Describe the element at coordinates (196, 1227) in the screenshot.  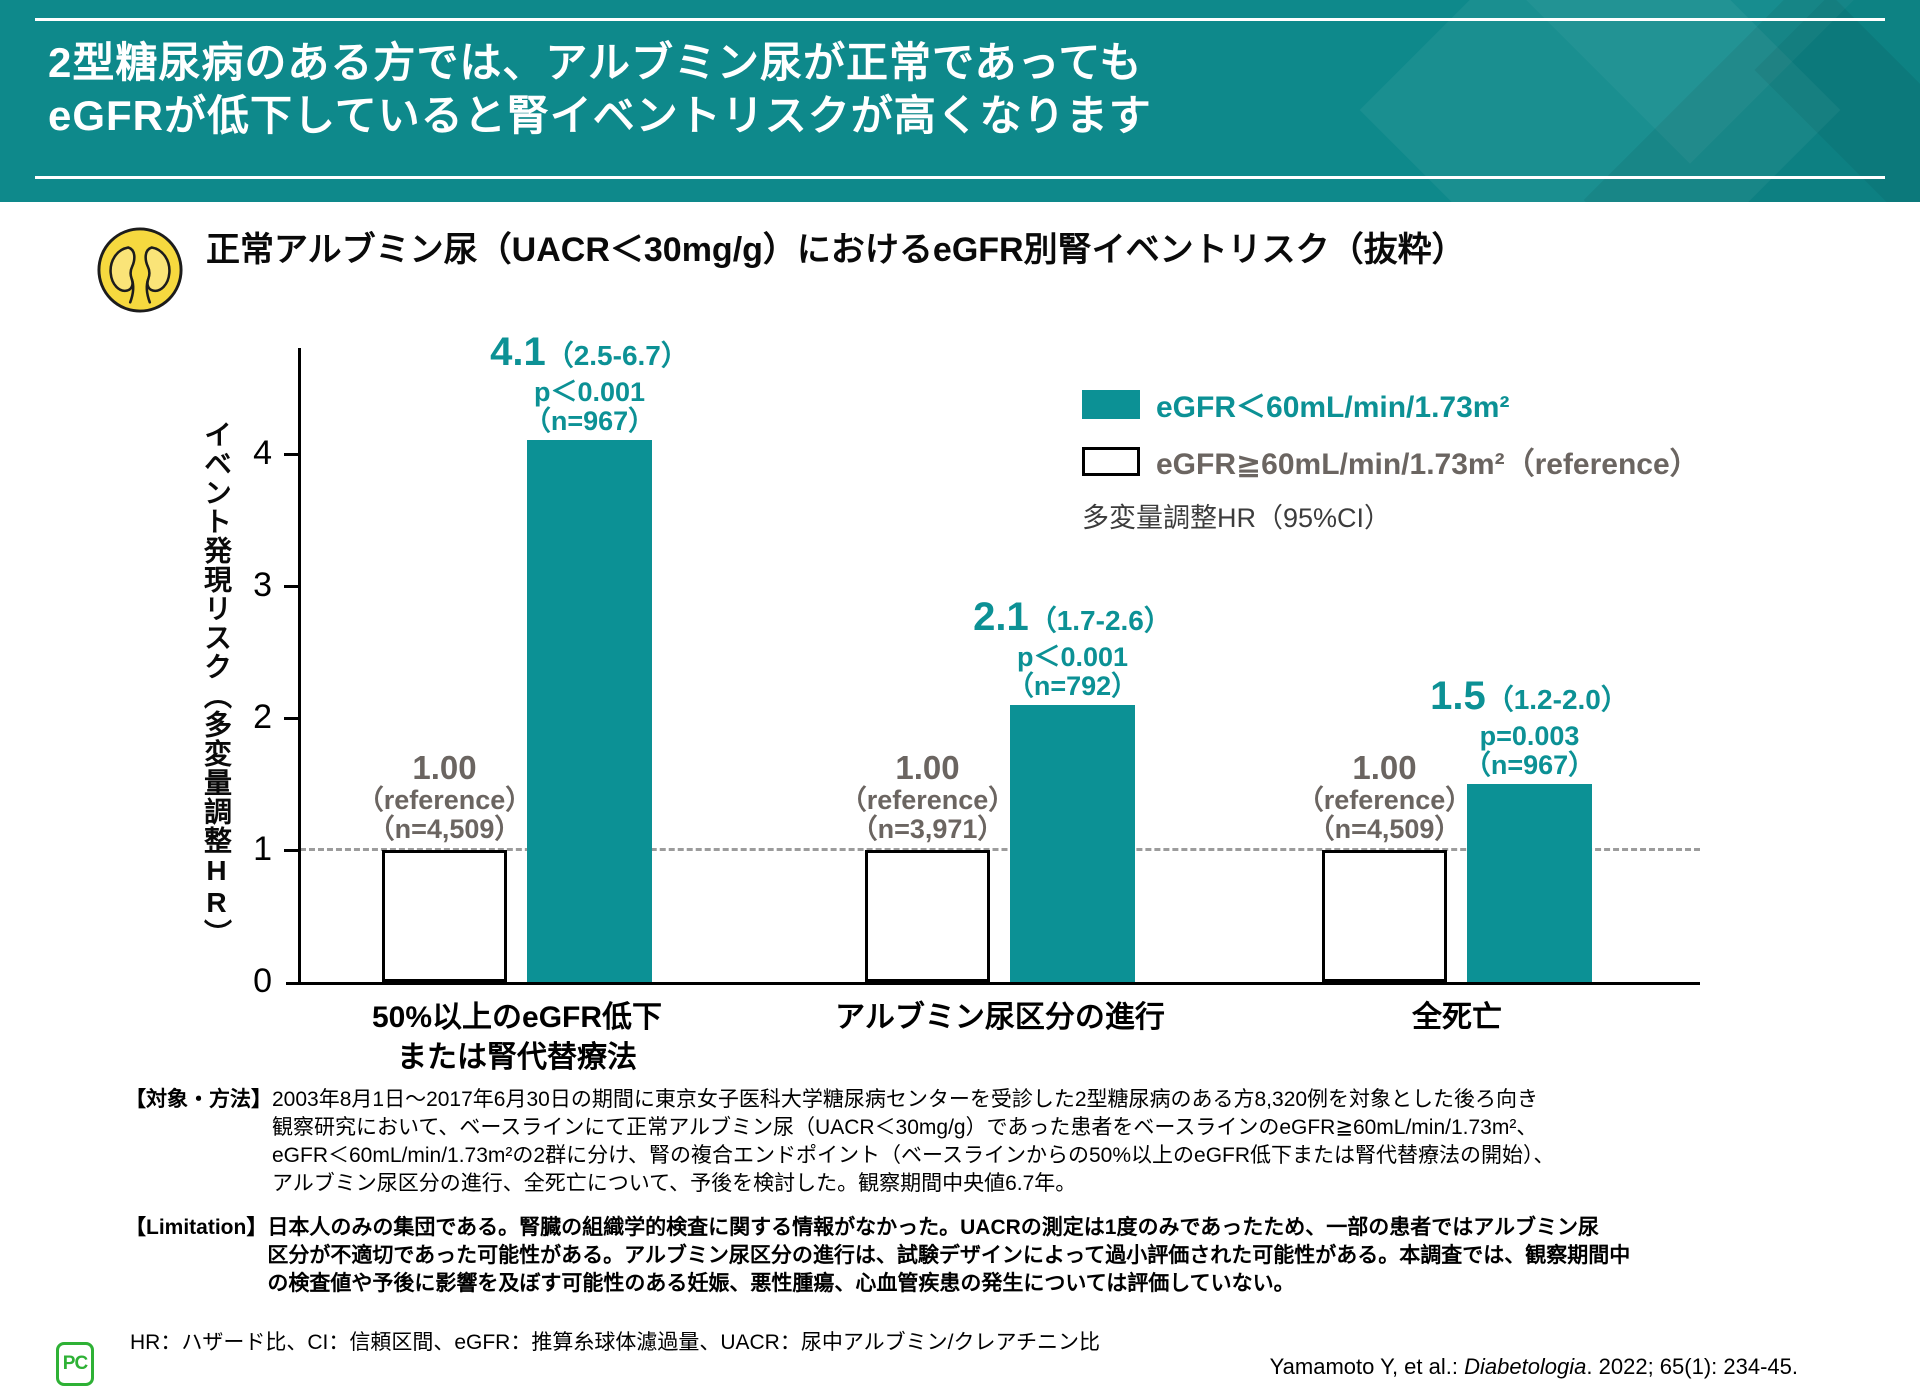
I see `footnote-limitation-label: 【Limitation】` at that location.